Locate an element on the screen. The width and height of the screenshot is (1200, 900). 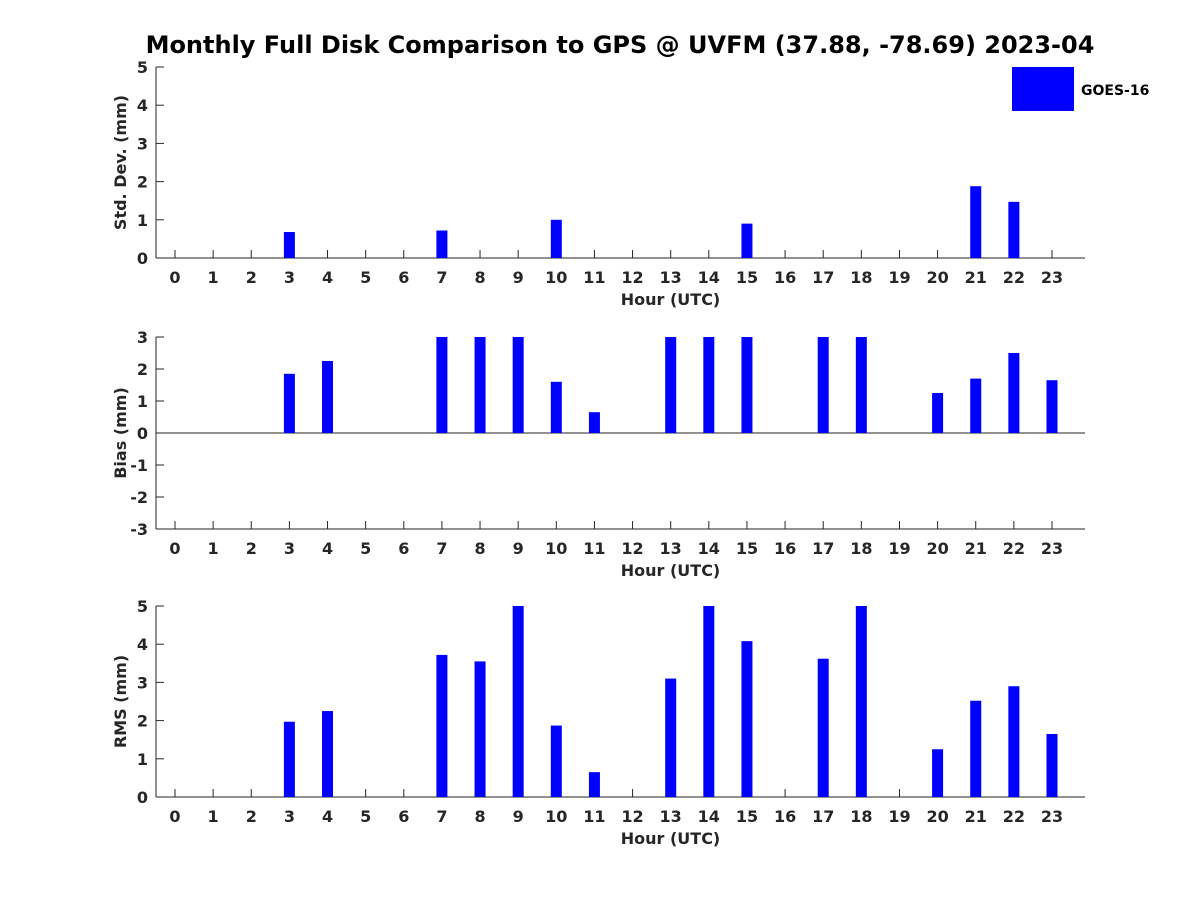
y-axis-label: RMS (mm) is located at coordinates (120, 701).